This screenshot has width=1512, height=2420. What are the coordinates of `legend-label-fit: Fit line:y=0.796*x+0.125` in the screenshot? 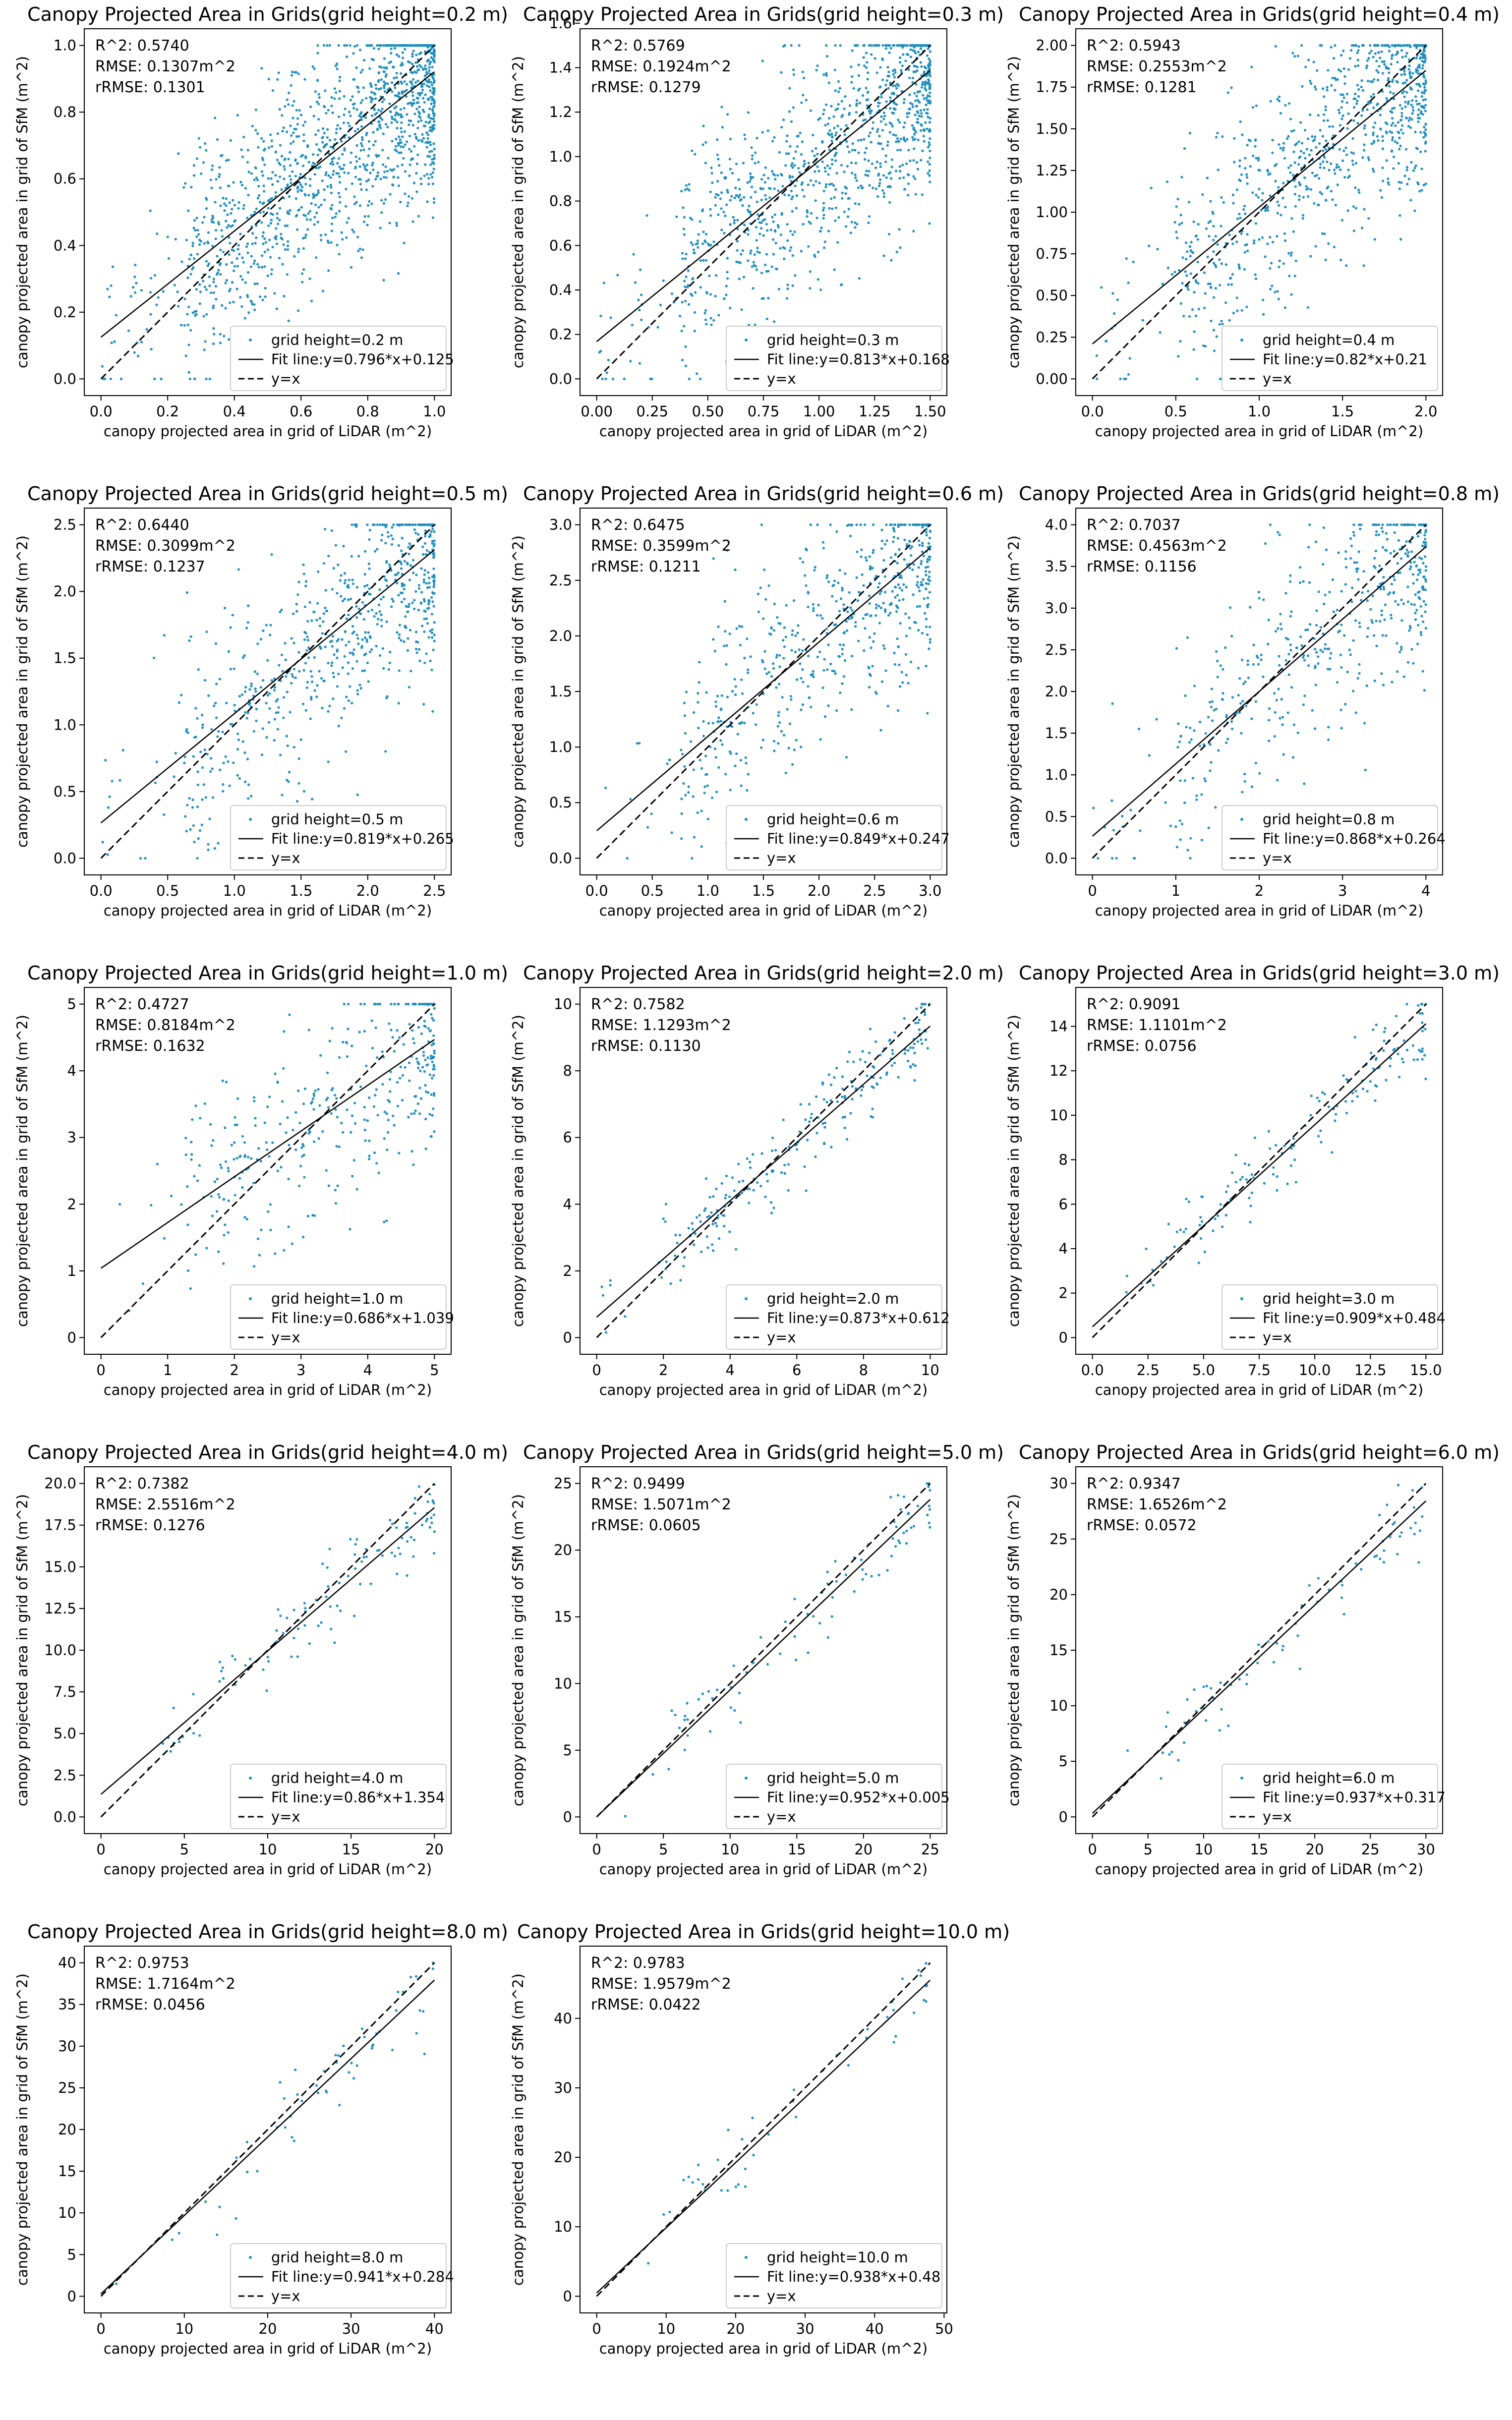 It's located at (362, 359).